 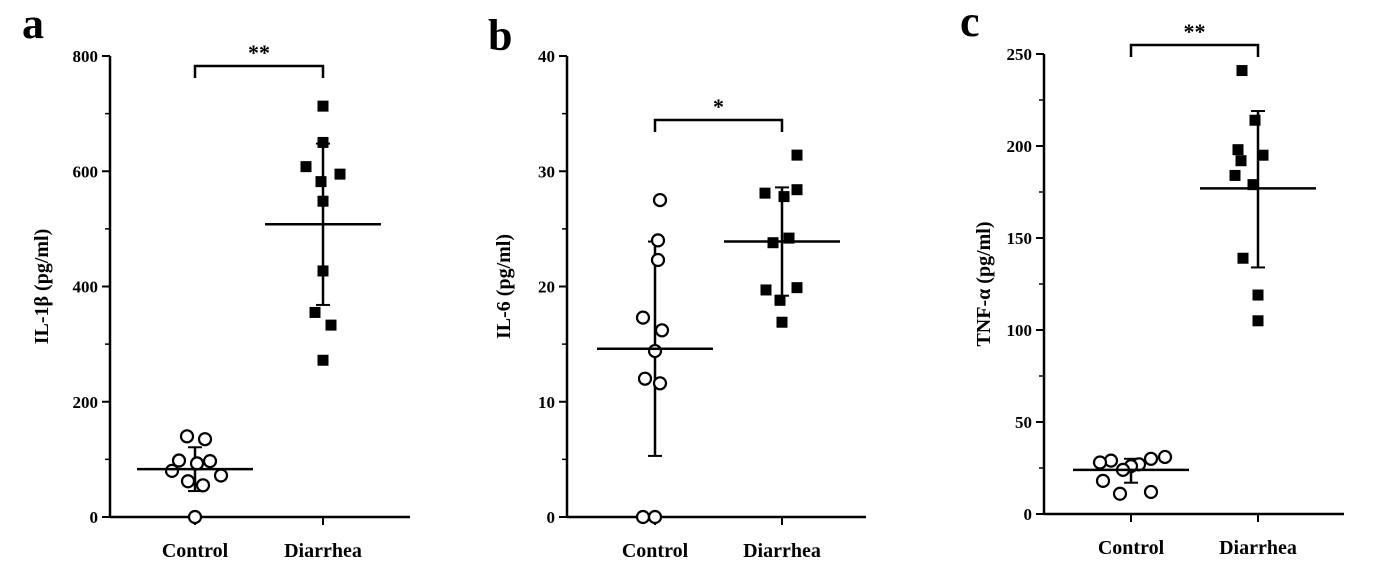 What do you see at coordinates (33, 24) in the screenshot?
I see `panel-letter: a` at bounding box center [33, 24].